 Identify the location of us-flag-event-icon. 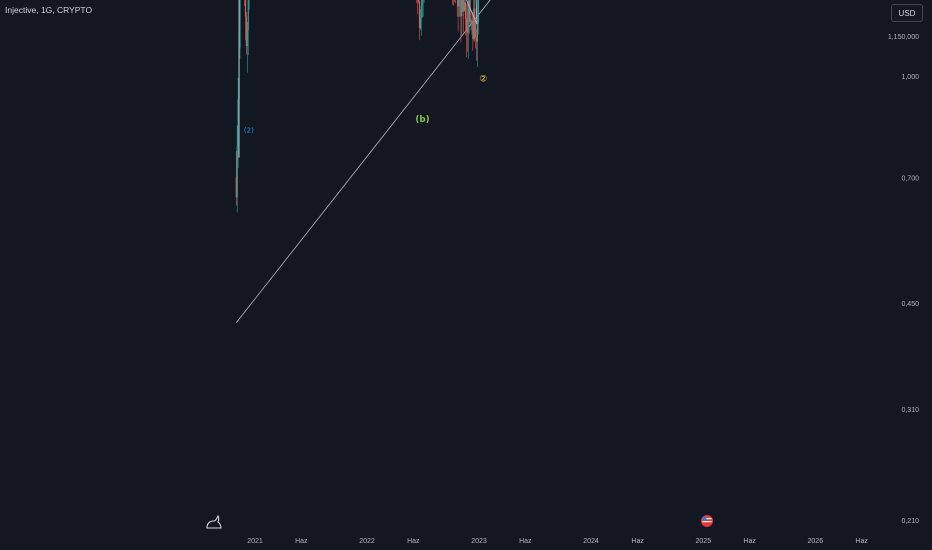
(707, 521).